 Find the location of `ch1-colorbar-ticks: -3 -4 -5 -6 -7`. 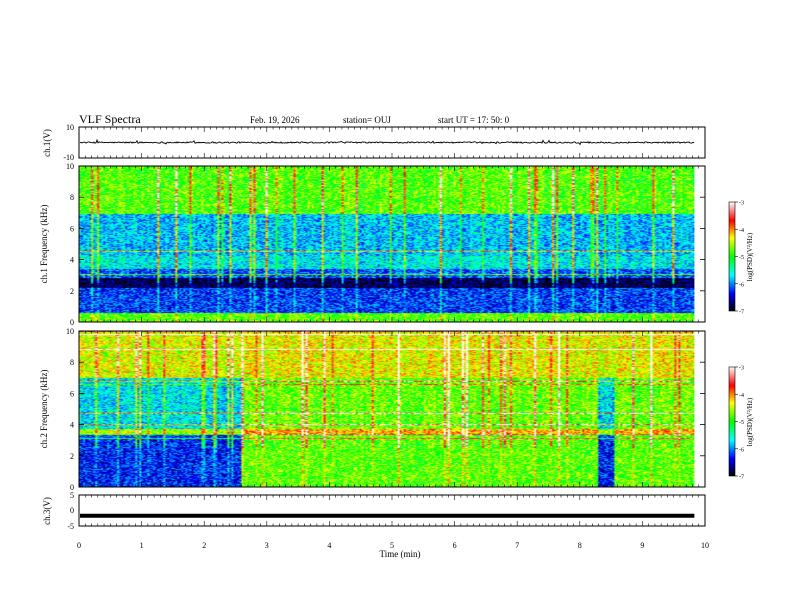

ch1-colorbar-ticks: -3 -4 -5 -6 -7 is located at coordinates (739, 258).